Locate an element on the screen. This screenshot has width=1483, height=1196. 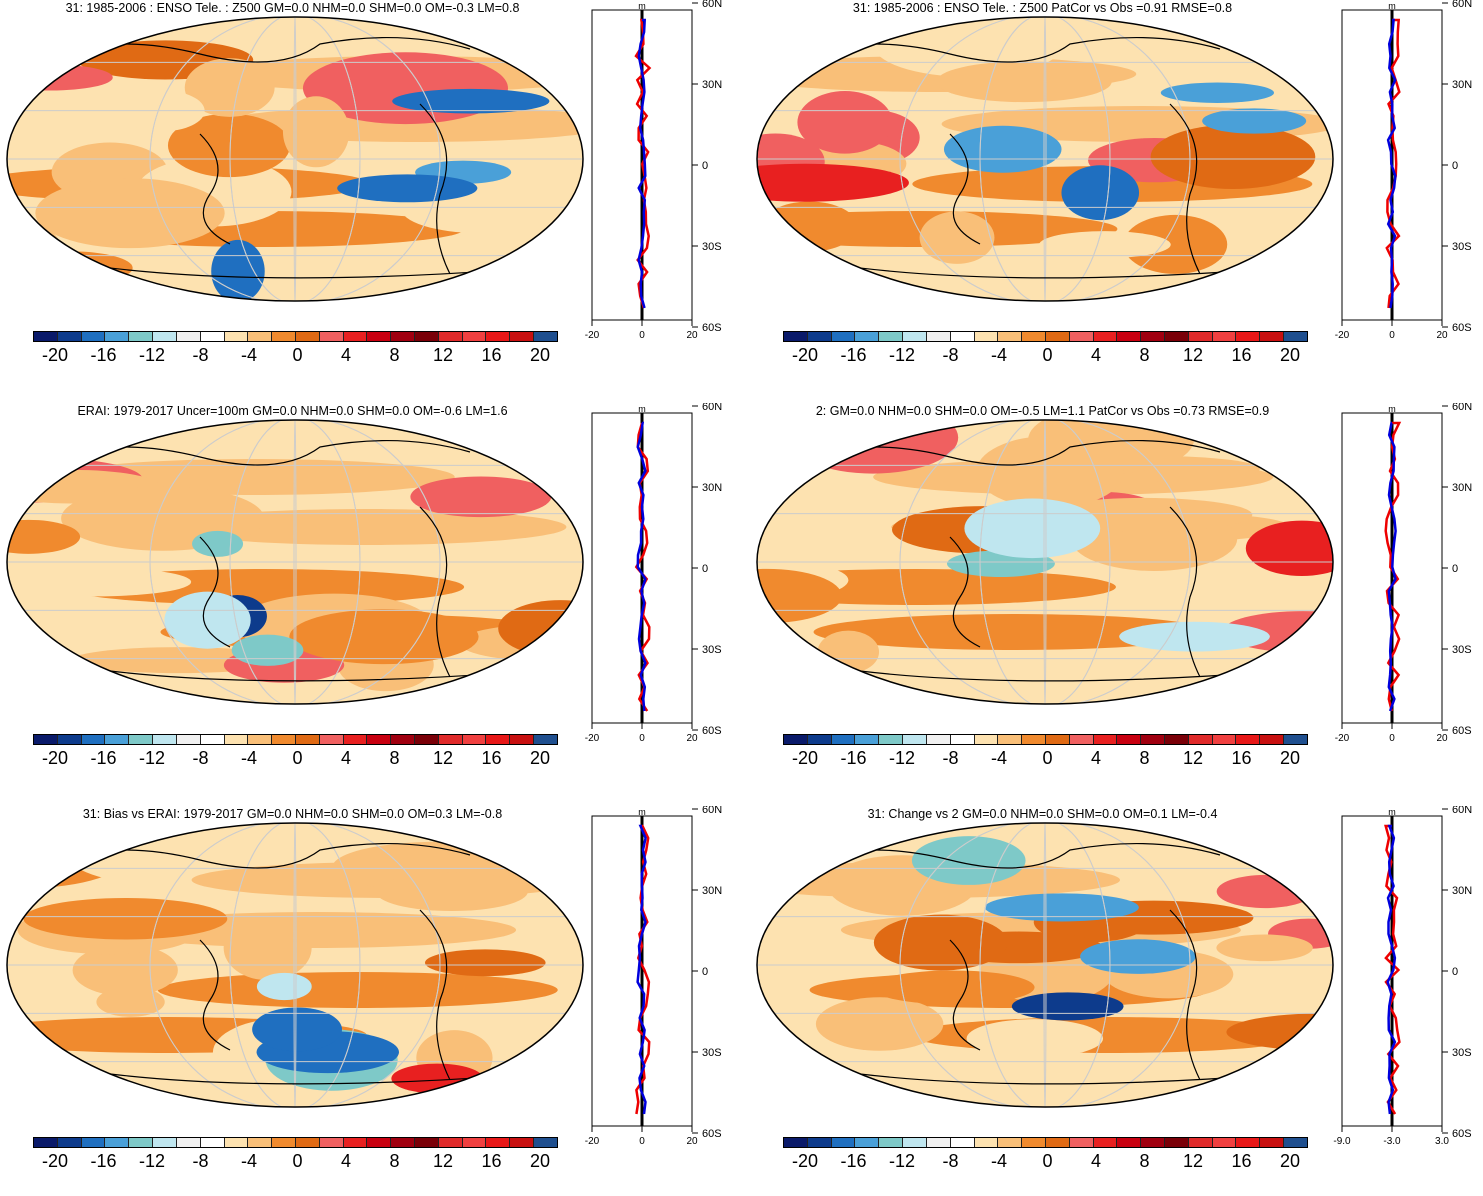
colorbar-label: -16 is located at coordinates (103, 758).